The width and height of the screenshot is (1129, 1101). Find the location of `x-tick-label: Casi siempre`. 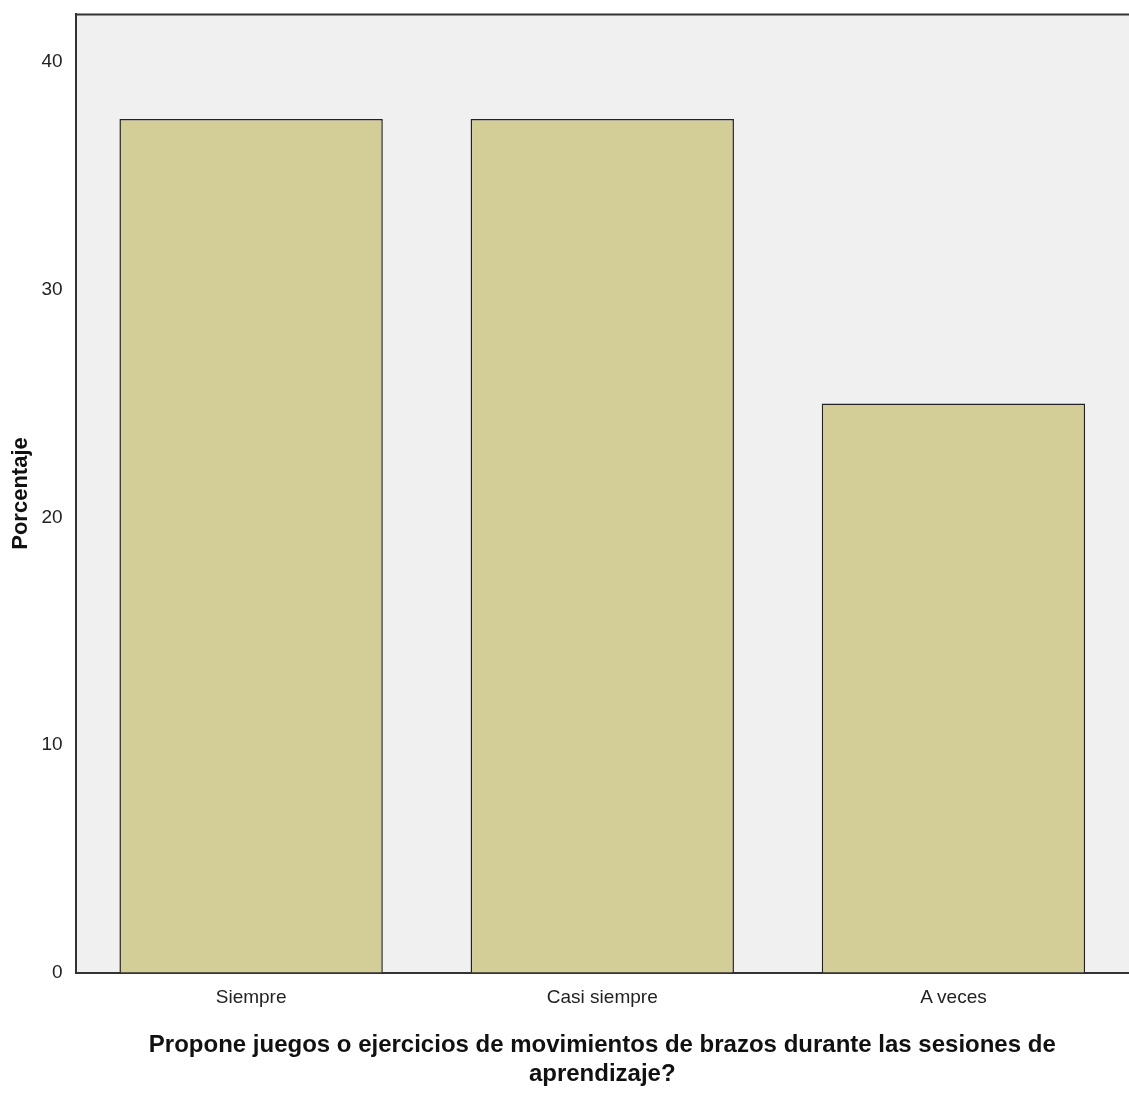

x-tick-label: Casi siempre is located at coordinates (602, 997).